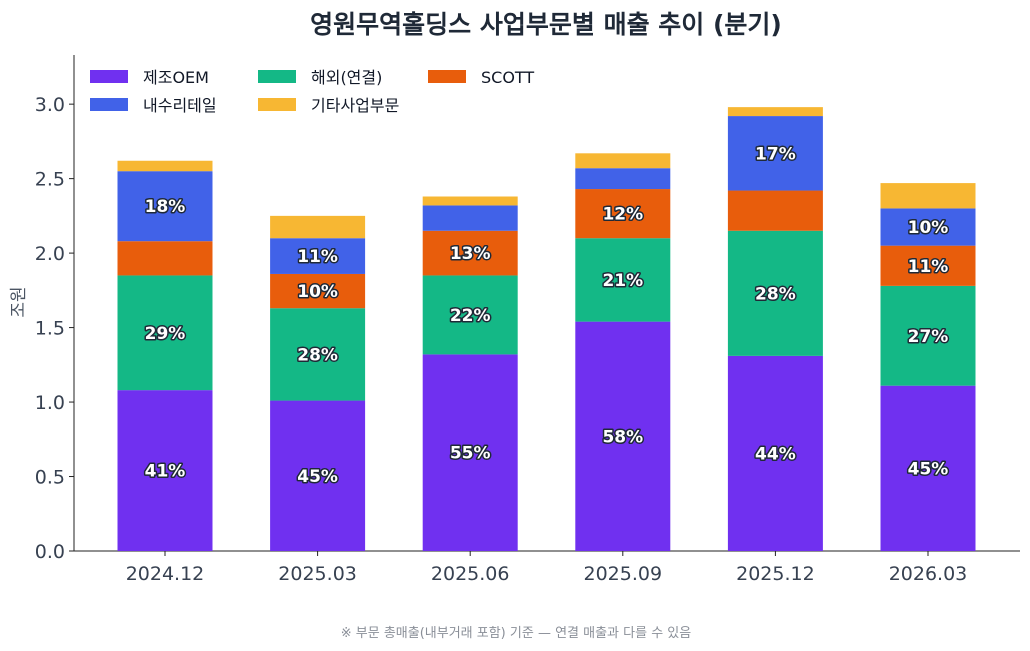 The width and height of the screenshot is (1030, 651). I want to click on bar-data-label: 21%, so click(622, 281).